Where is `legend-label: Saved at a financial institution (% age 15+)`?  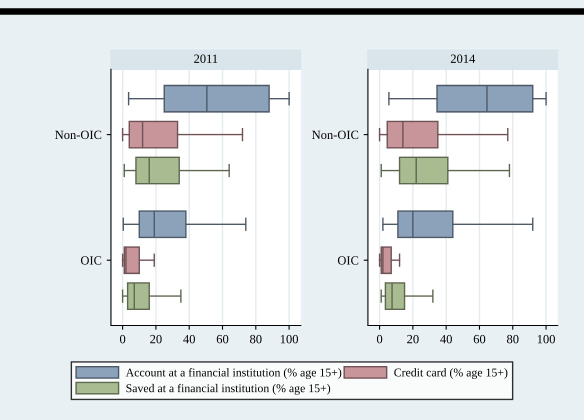 legend-label: Saved at a financial institution (% age 15+) is located at coordinates (228, 389).